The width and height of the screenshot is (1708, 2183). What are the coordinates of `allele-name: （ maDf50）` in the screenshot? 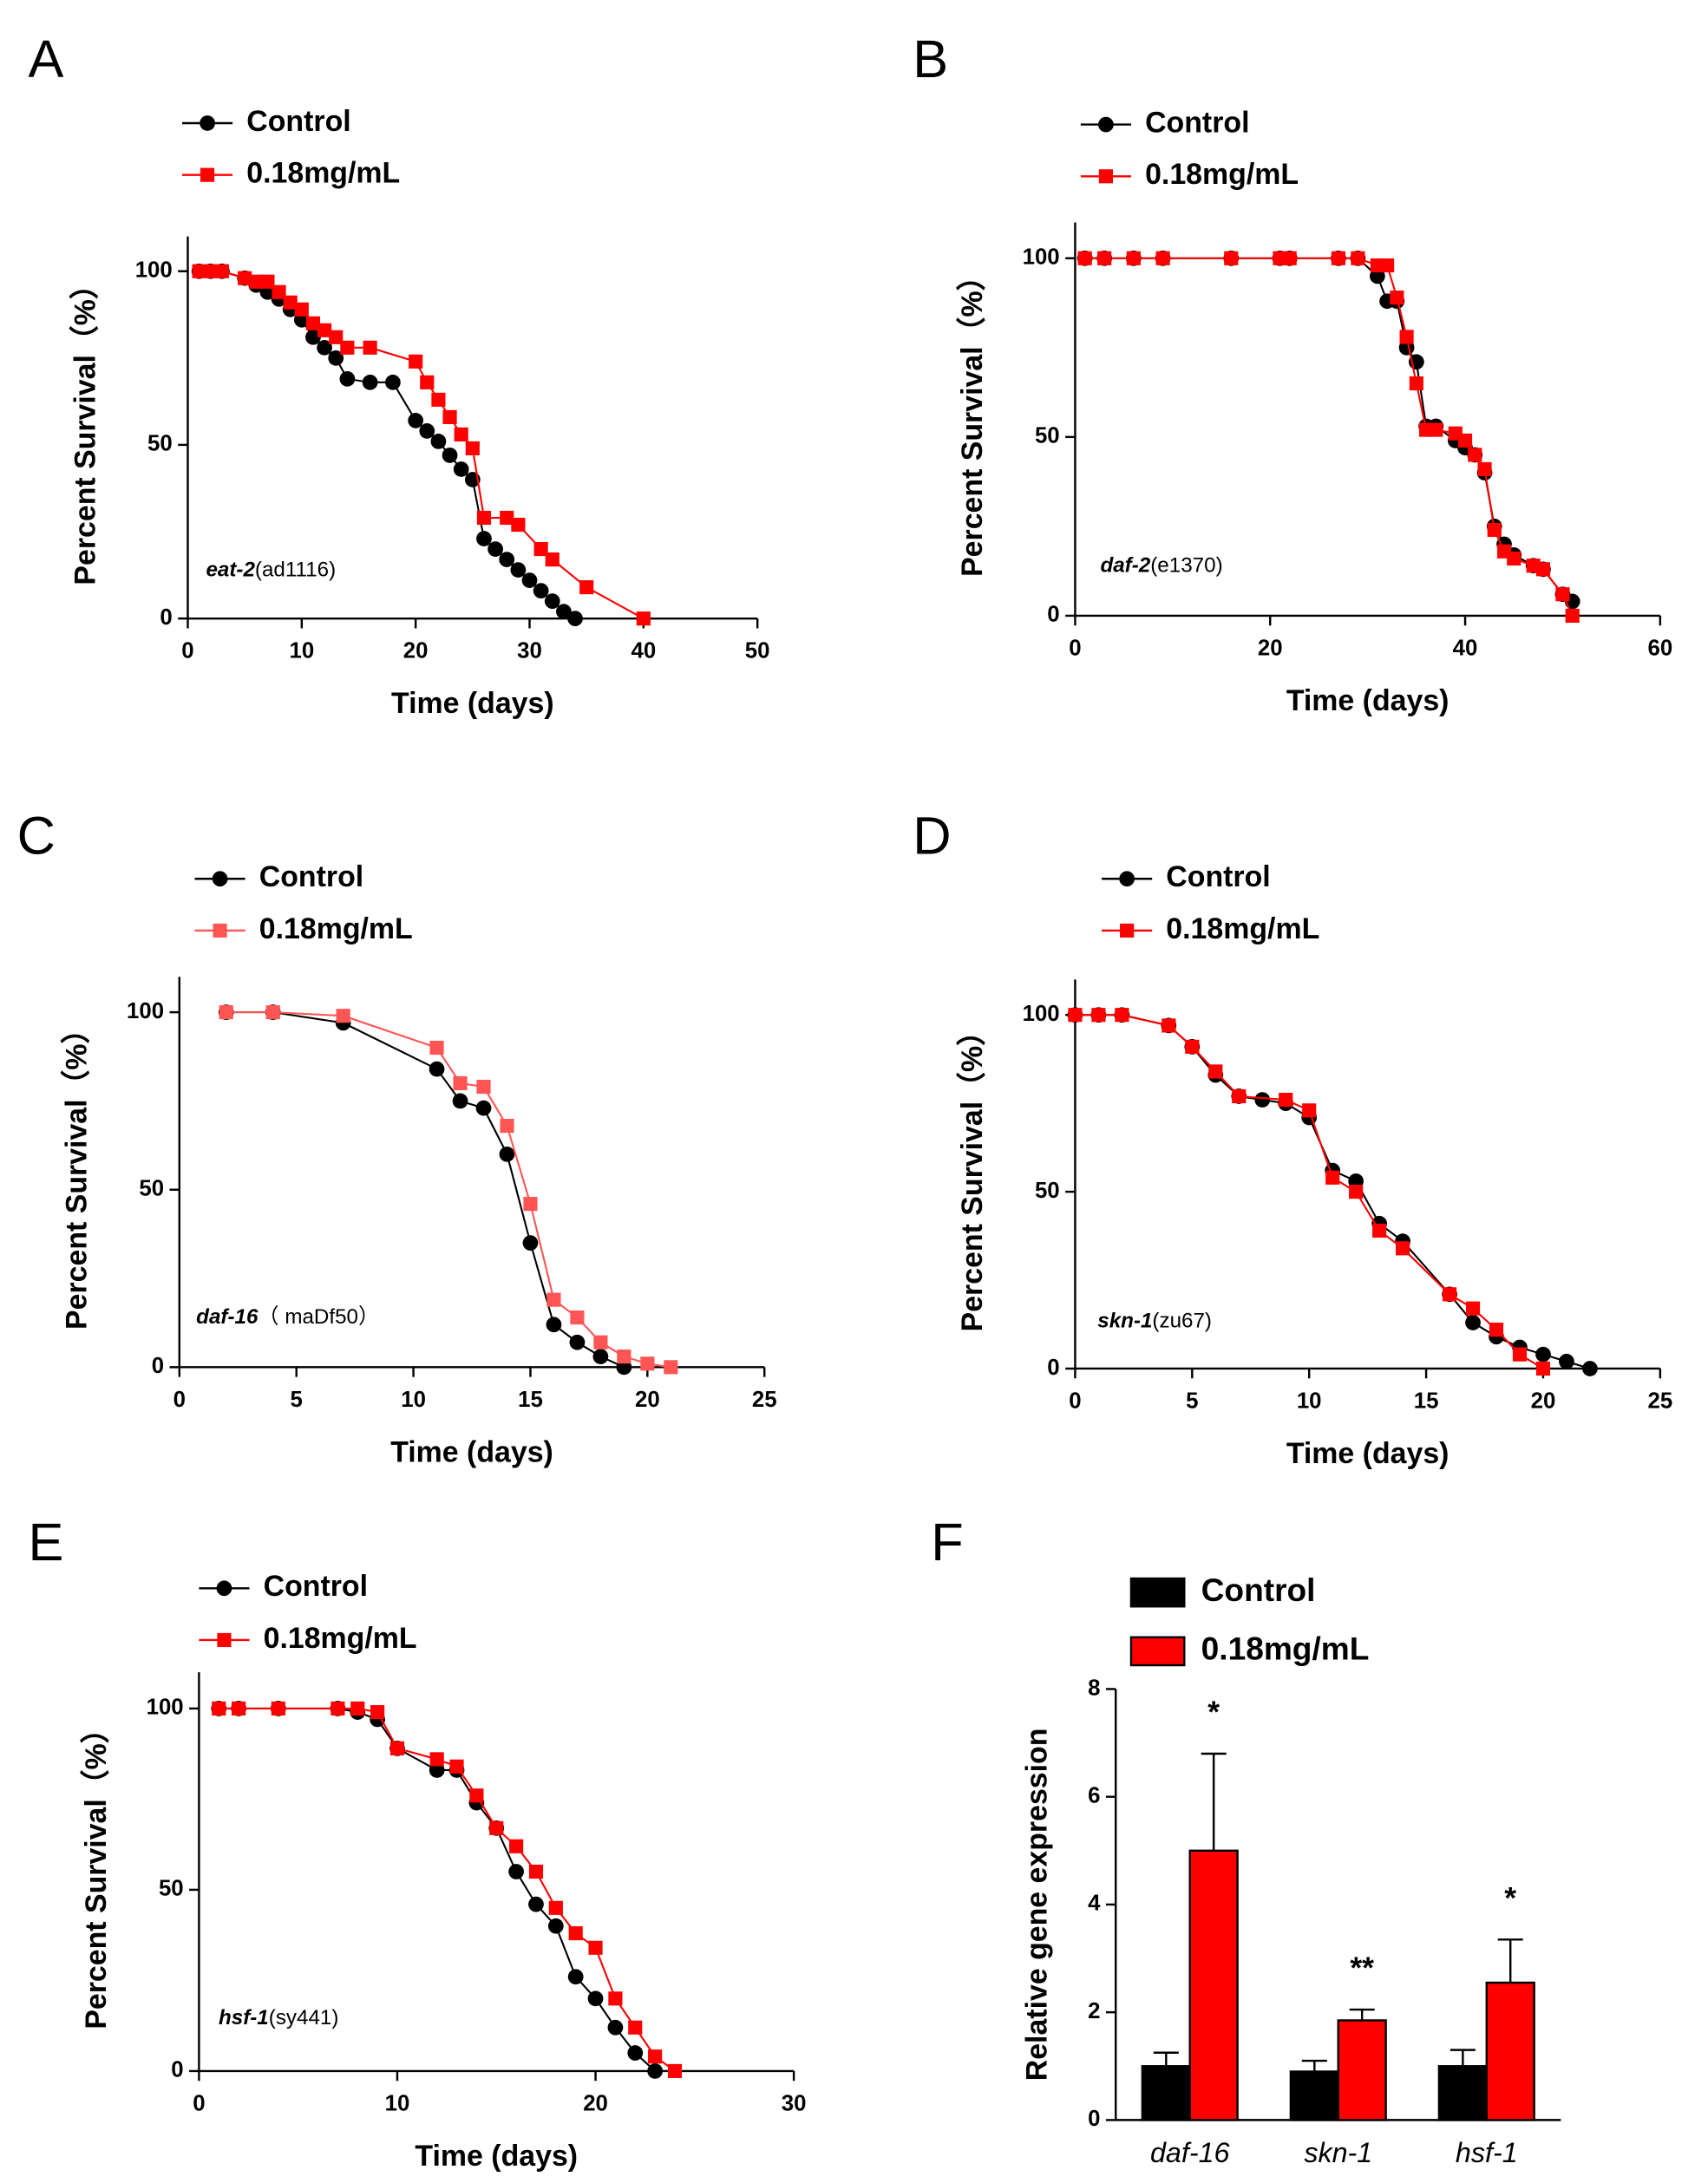 It's located at (318, 1317).